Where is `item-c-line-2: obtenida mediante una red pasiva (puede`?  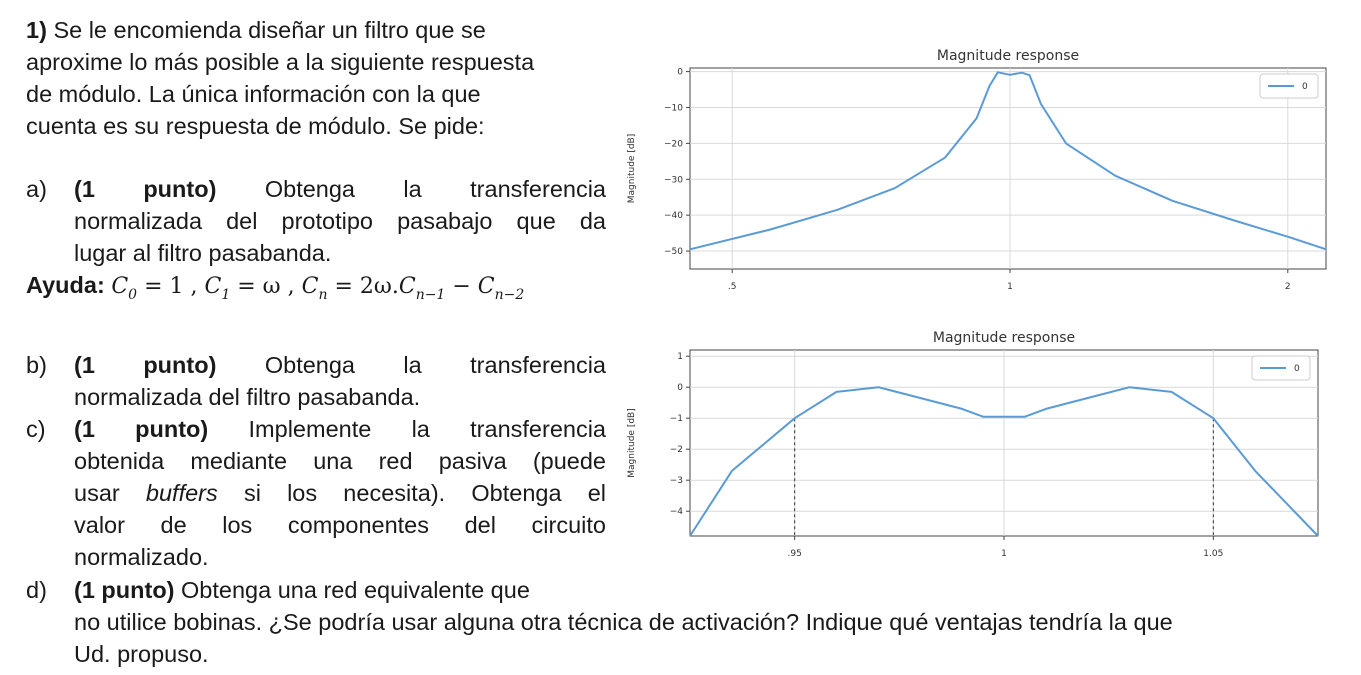
item-c-line-2: obtenida mediante una red pasiva (puede is located at coordinates (340, 461).